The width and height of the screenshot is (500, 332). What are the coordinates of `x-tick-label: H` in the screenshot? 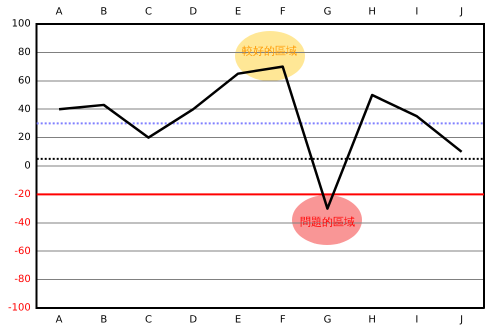 It's located at (372, 12).